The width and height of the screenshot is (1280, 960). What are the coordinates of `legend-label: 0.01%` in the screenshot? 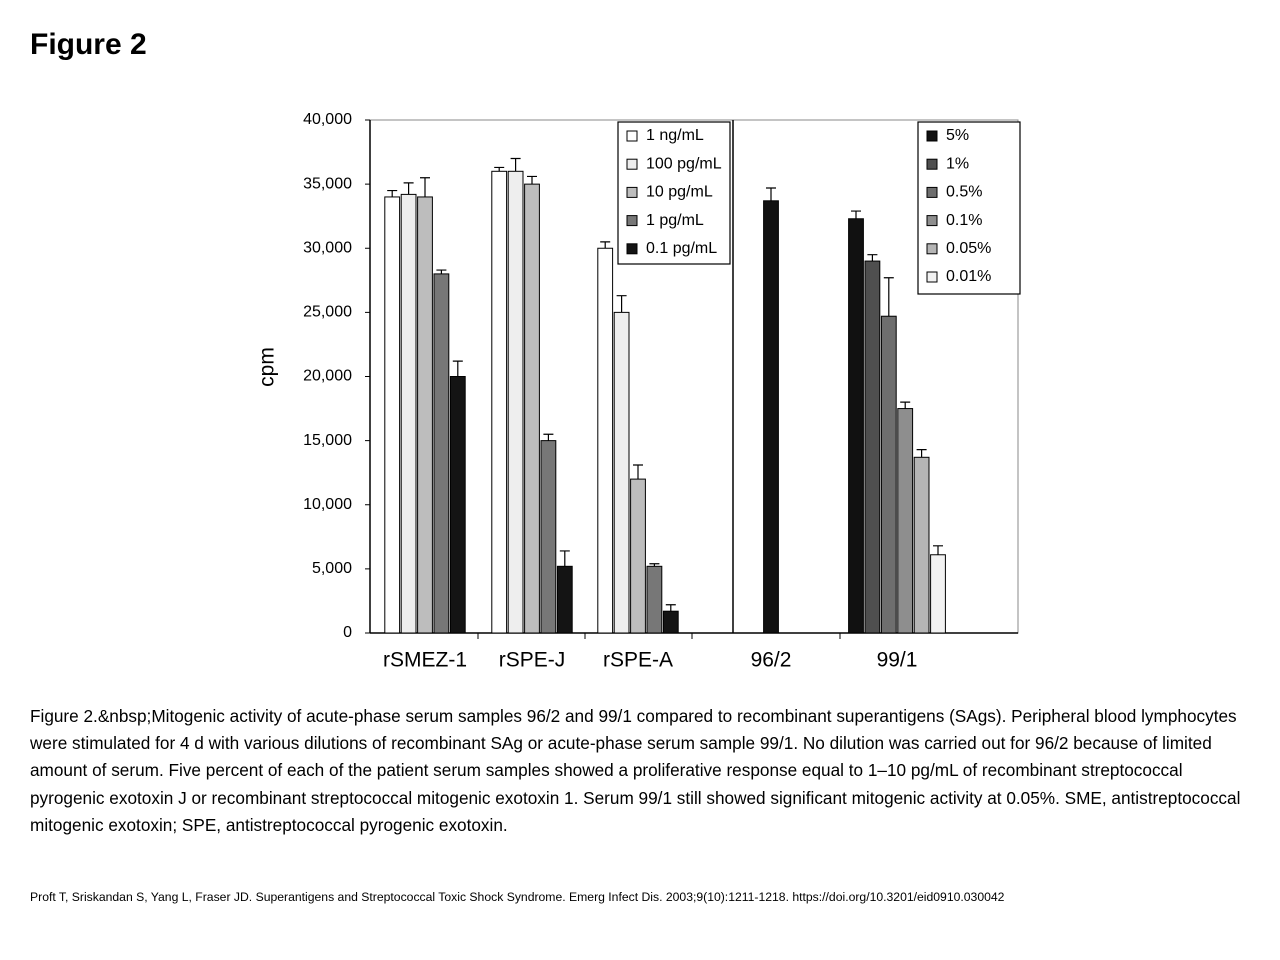 It's located at (968, 276).